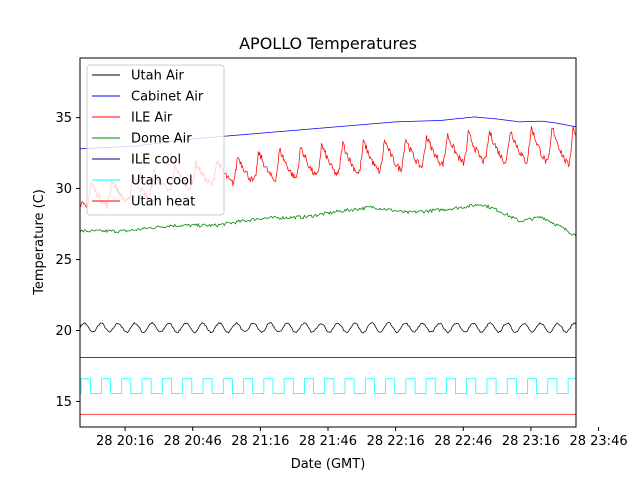 The width and height of the screenshot is (640, 480). I want to click on series-line-dome-air, so click(328, 220).